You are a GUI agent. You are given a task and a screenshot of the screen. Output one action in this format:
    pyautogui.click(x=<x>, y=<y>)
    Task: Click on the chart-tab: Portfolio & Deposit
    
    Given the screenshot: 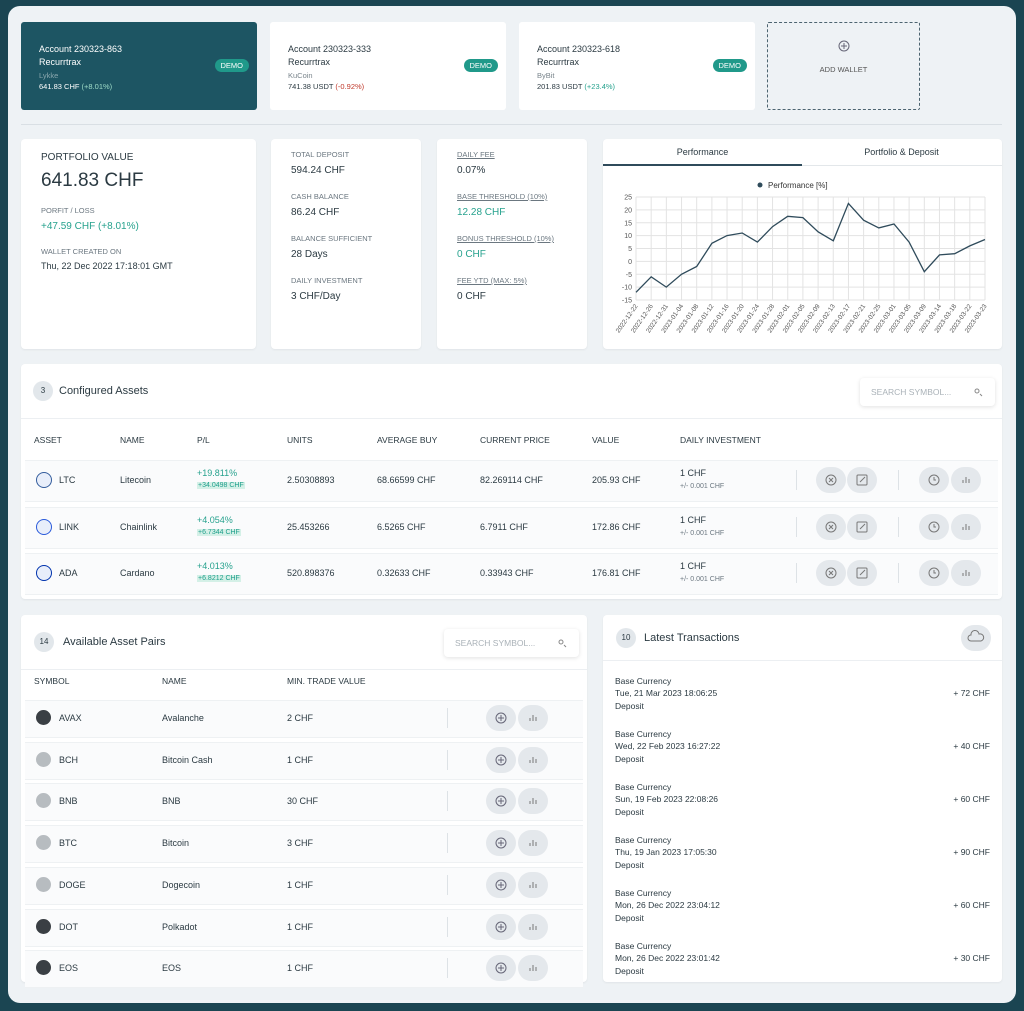 What is the action you would take?
    pyautogui.click(x=901, y=152)
    